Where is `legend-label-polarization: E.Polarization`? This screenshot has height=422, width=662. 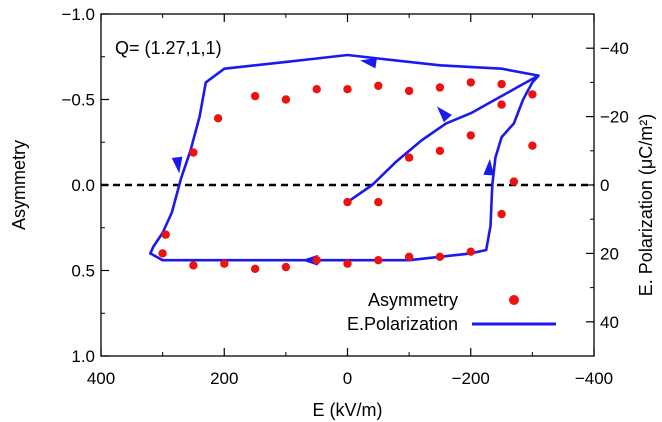
legend-label-polarization: E.Polarization is located at coordinates (402, 324).